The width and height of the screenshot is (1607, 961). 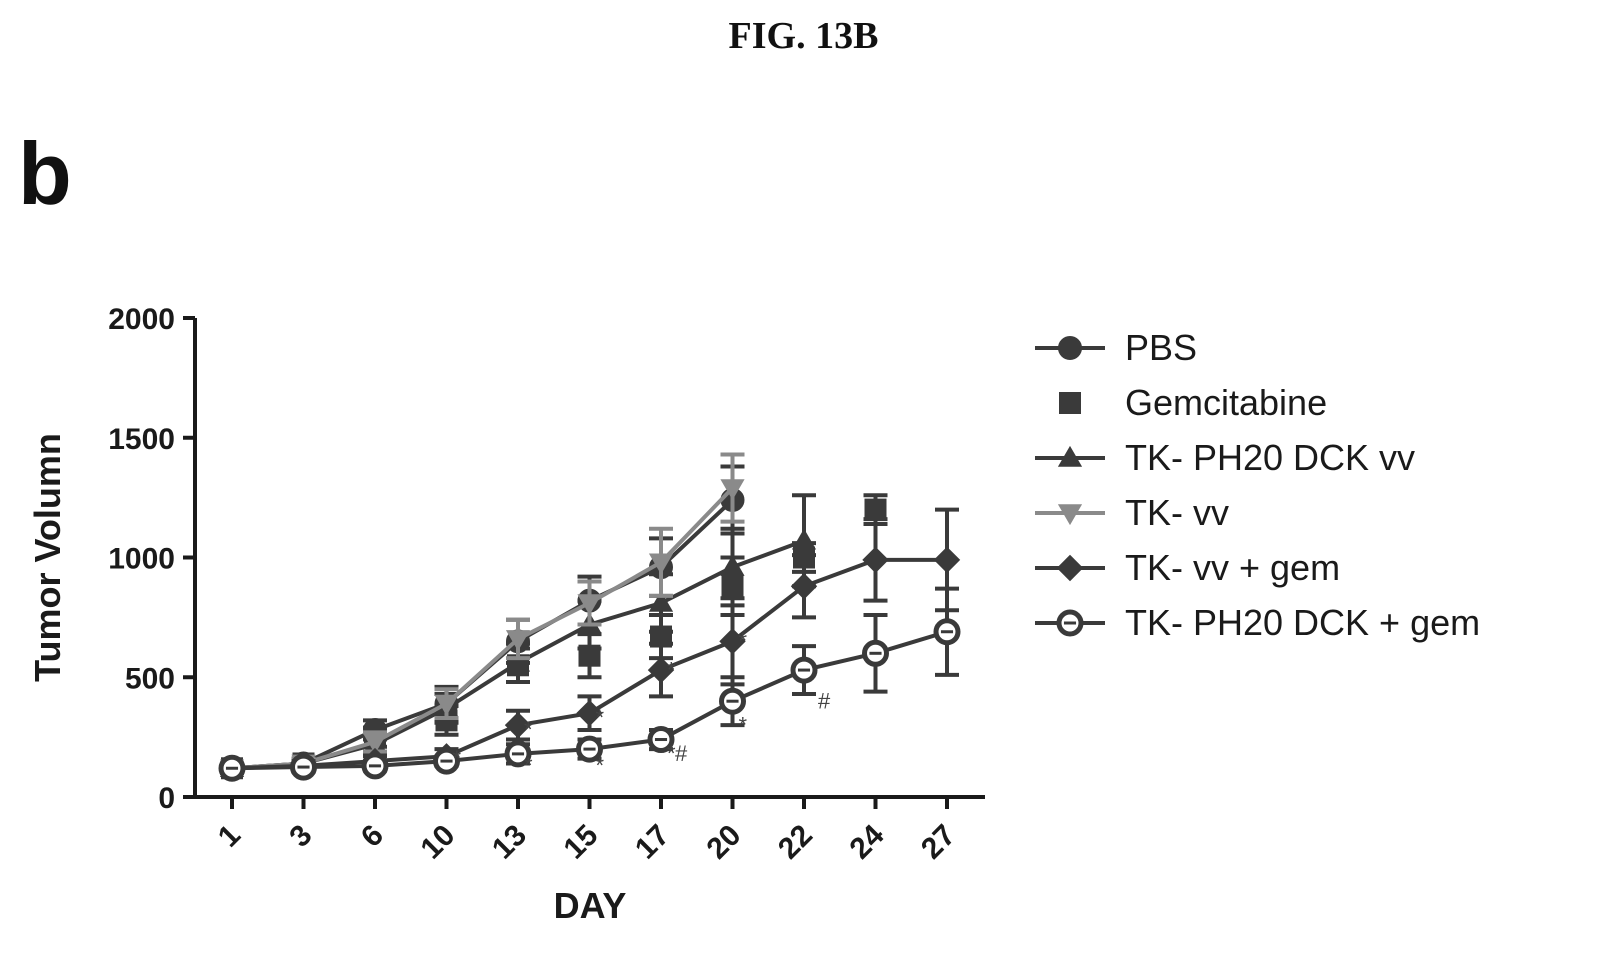 I want to click on x-tick-label: 17, so click(x=652, y=842).